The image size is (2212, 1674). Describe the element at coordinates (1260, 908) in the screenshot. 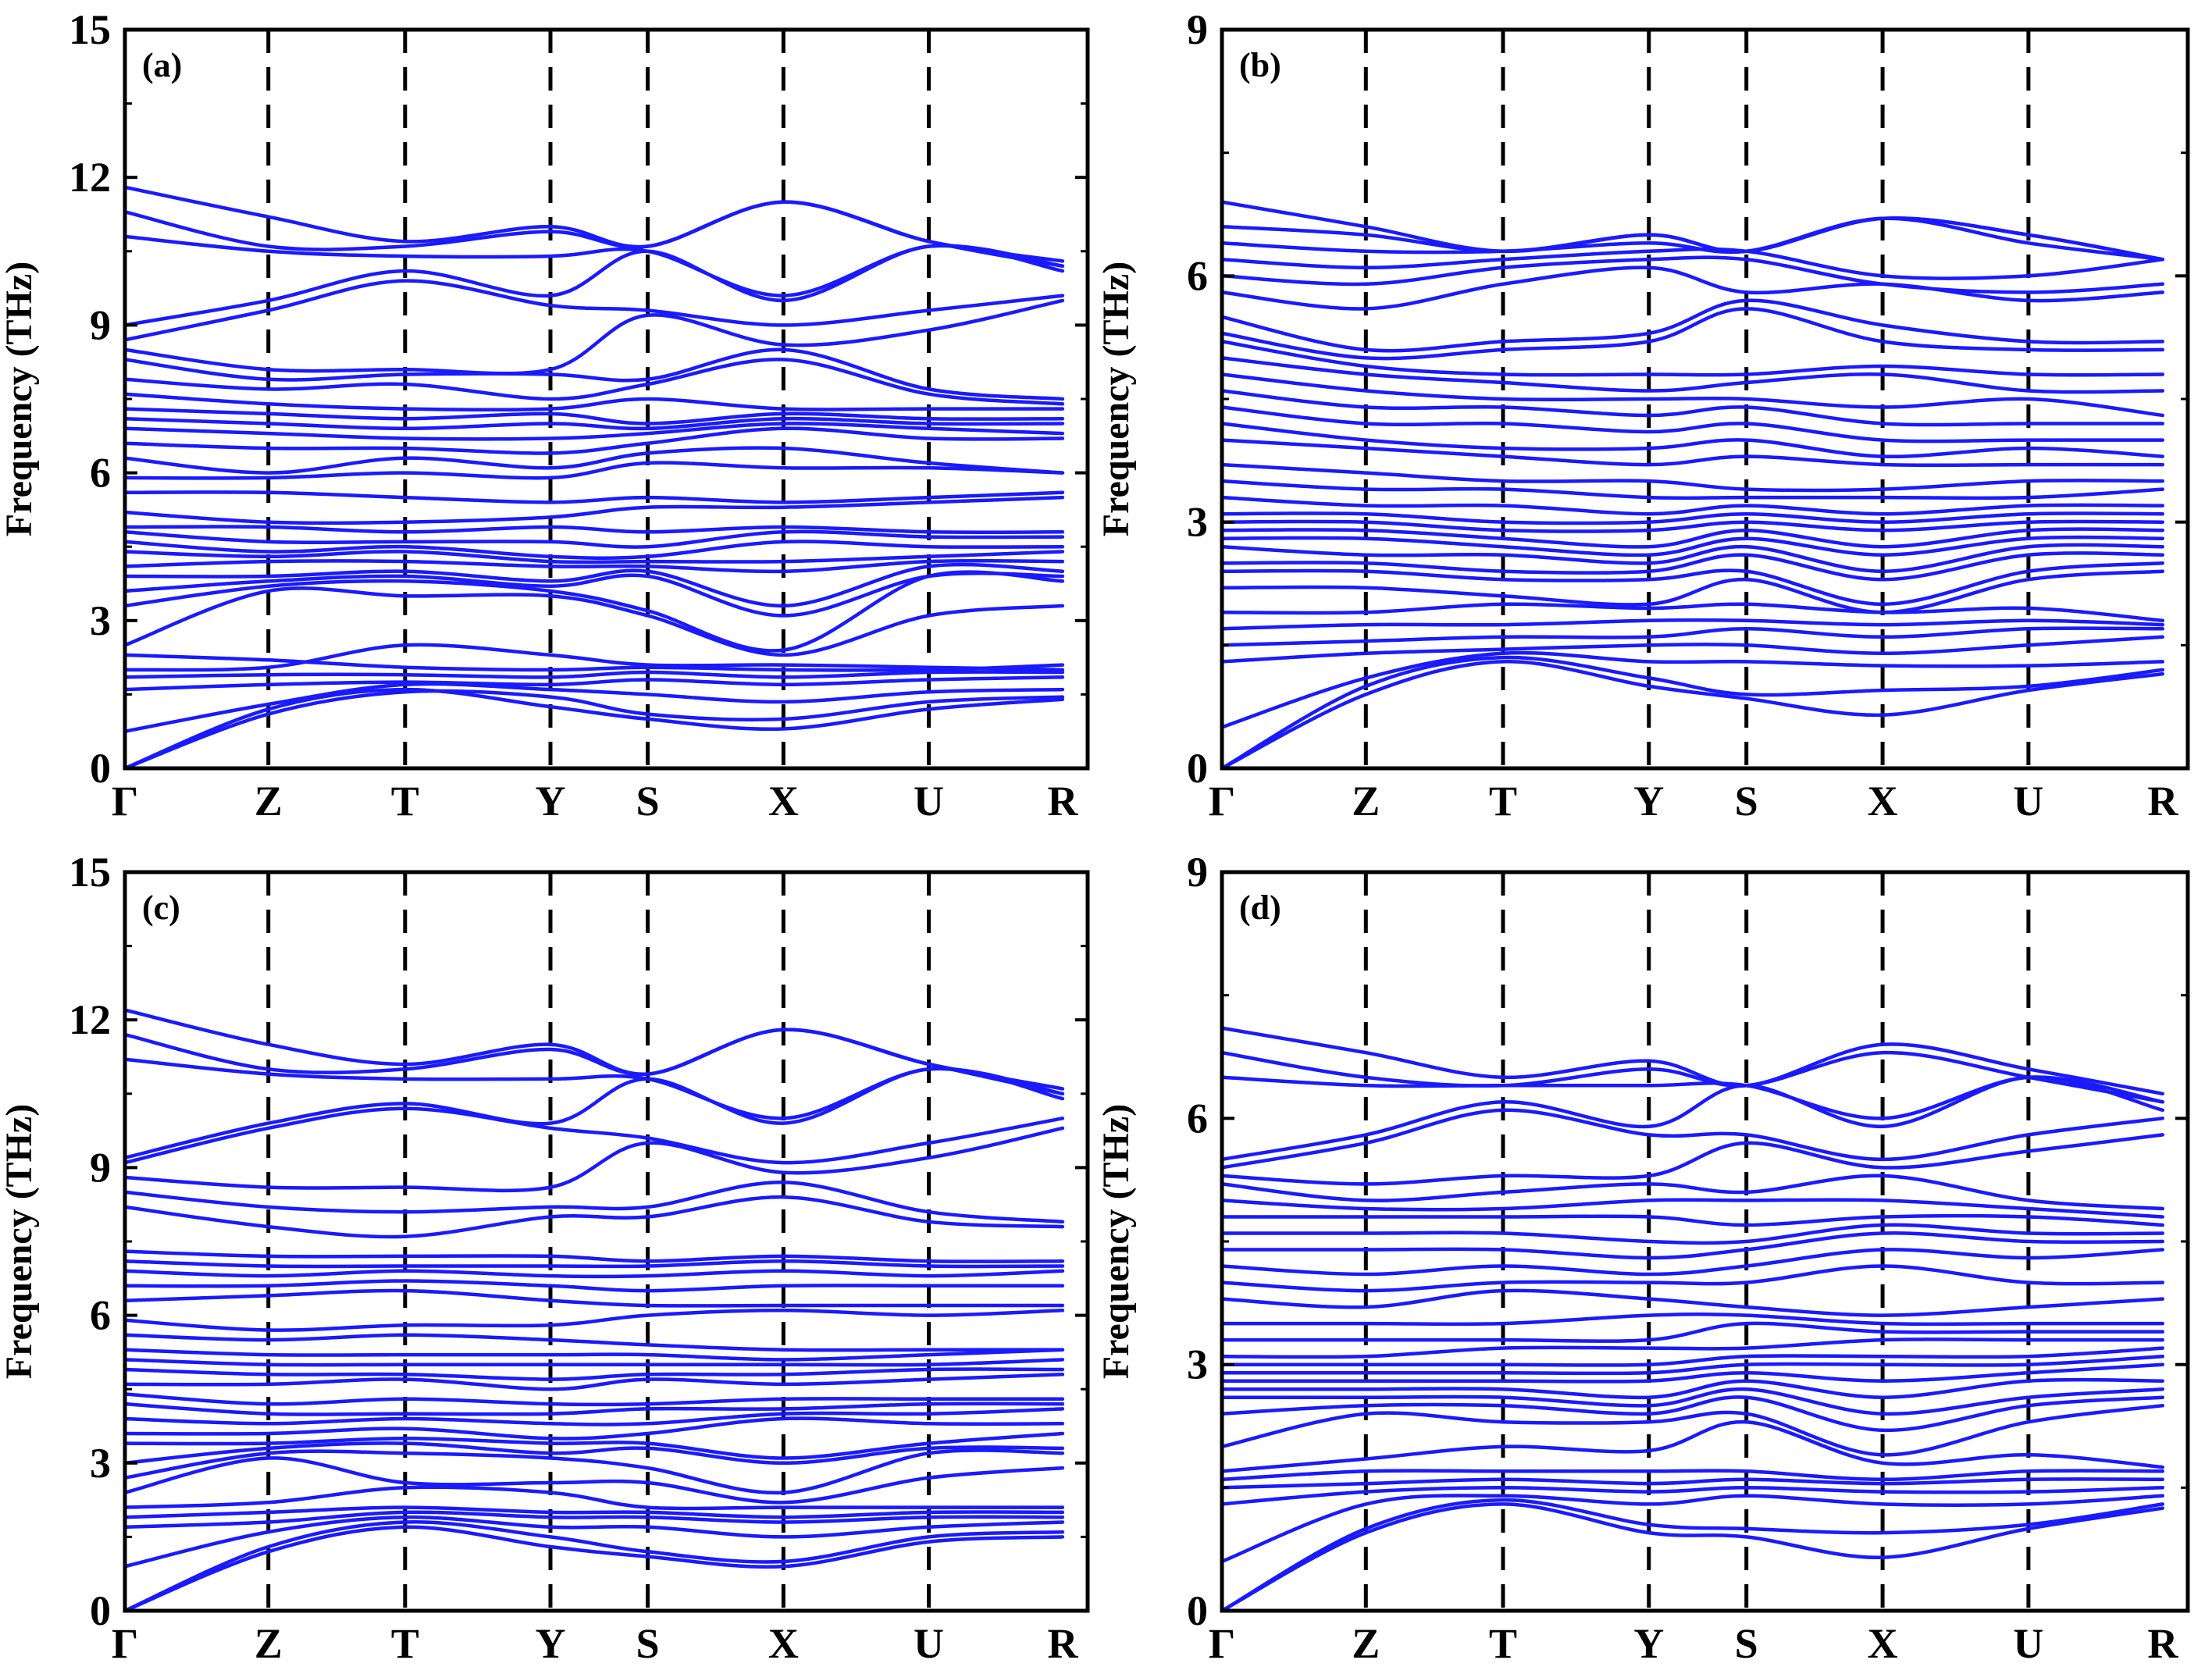

I see `panel-label: (d)` at that location.